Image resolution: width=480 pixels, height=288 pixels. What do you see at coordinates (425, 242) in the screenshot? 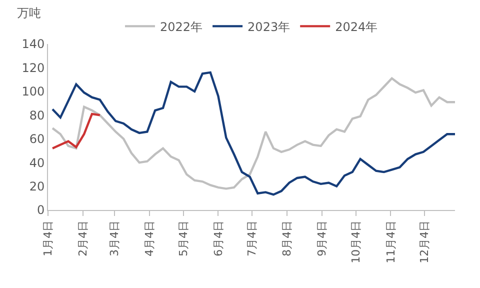
I see `x-tick-label: 12月4日` at bounding box center [425, 242].